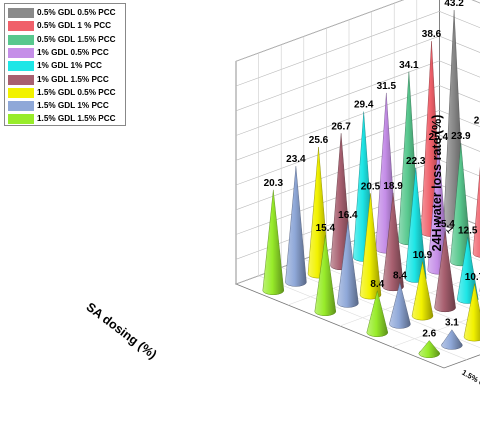  Describe the element at coordinates (73, 79) in the screenshot. I see `legend-label: 1% GDL 1.5% PCC` at that location.